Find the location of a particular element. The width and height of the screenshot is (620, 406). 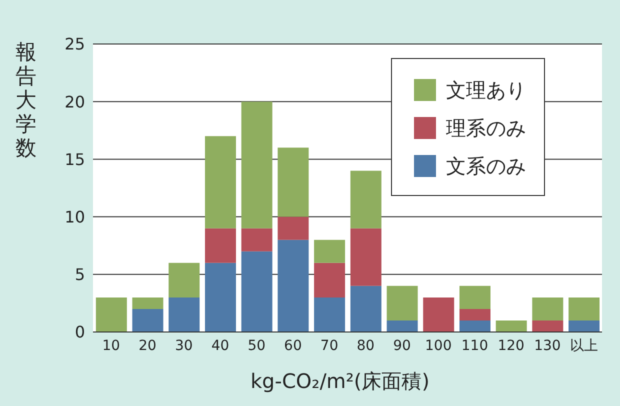

x-tick-label: 80 is located at coordinates (365, 346).